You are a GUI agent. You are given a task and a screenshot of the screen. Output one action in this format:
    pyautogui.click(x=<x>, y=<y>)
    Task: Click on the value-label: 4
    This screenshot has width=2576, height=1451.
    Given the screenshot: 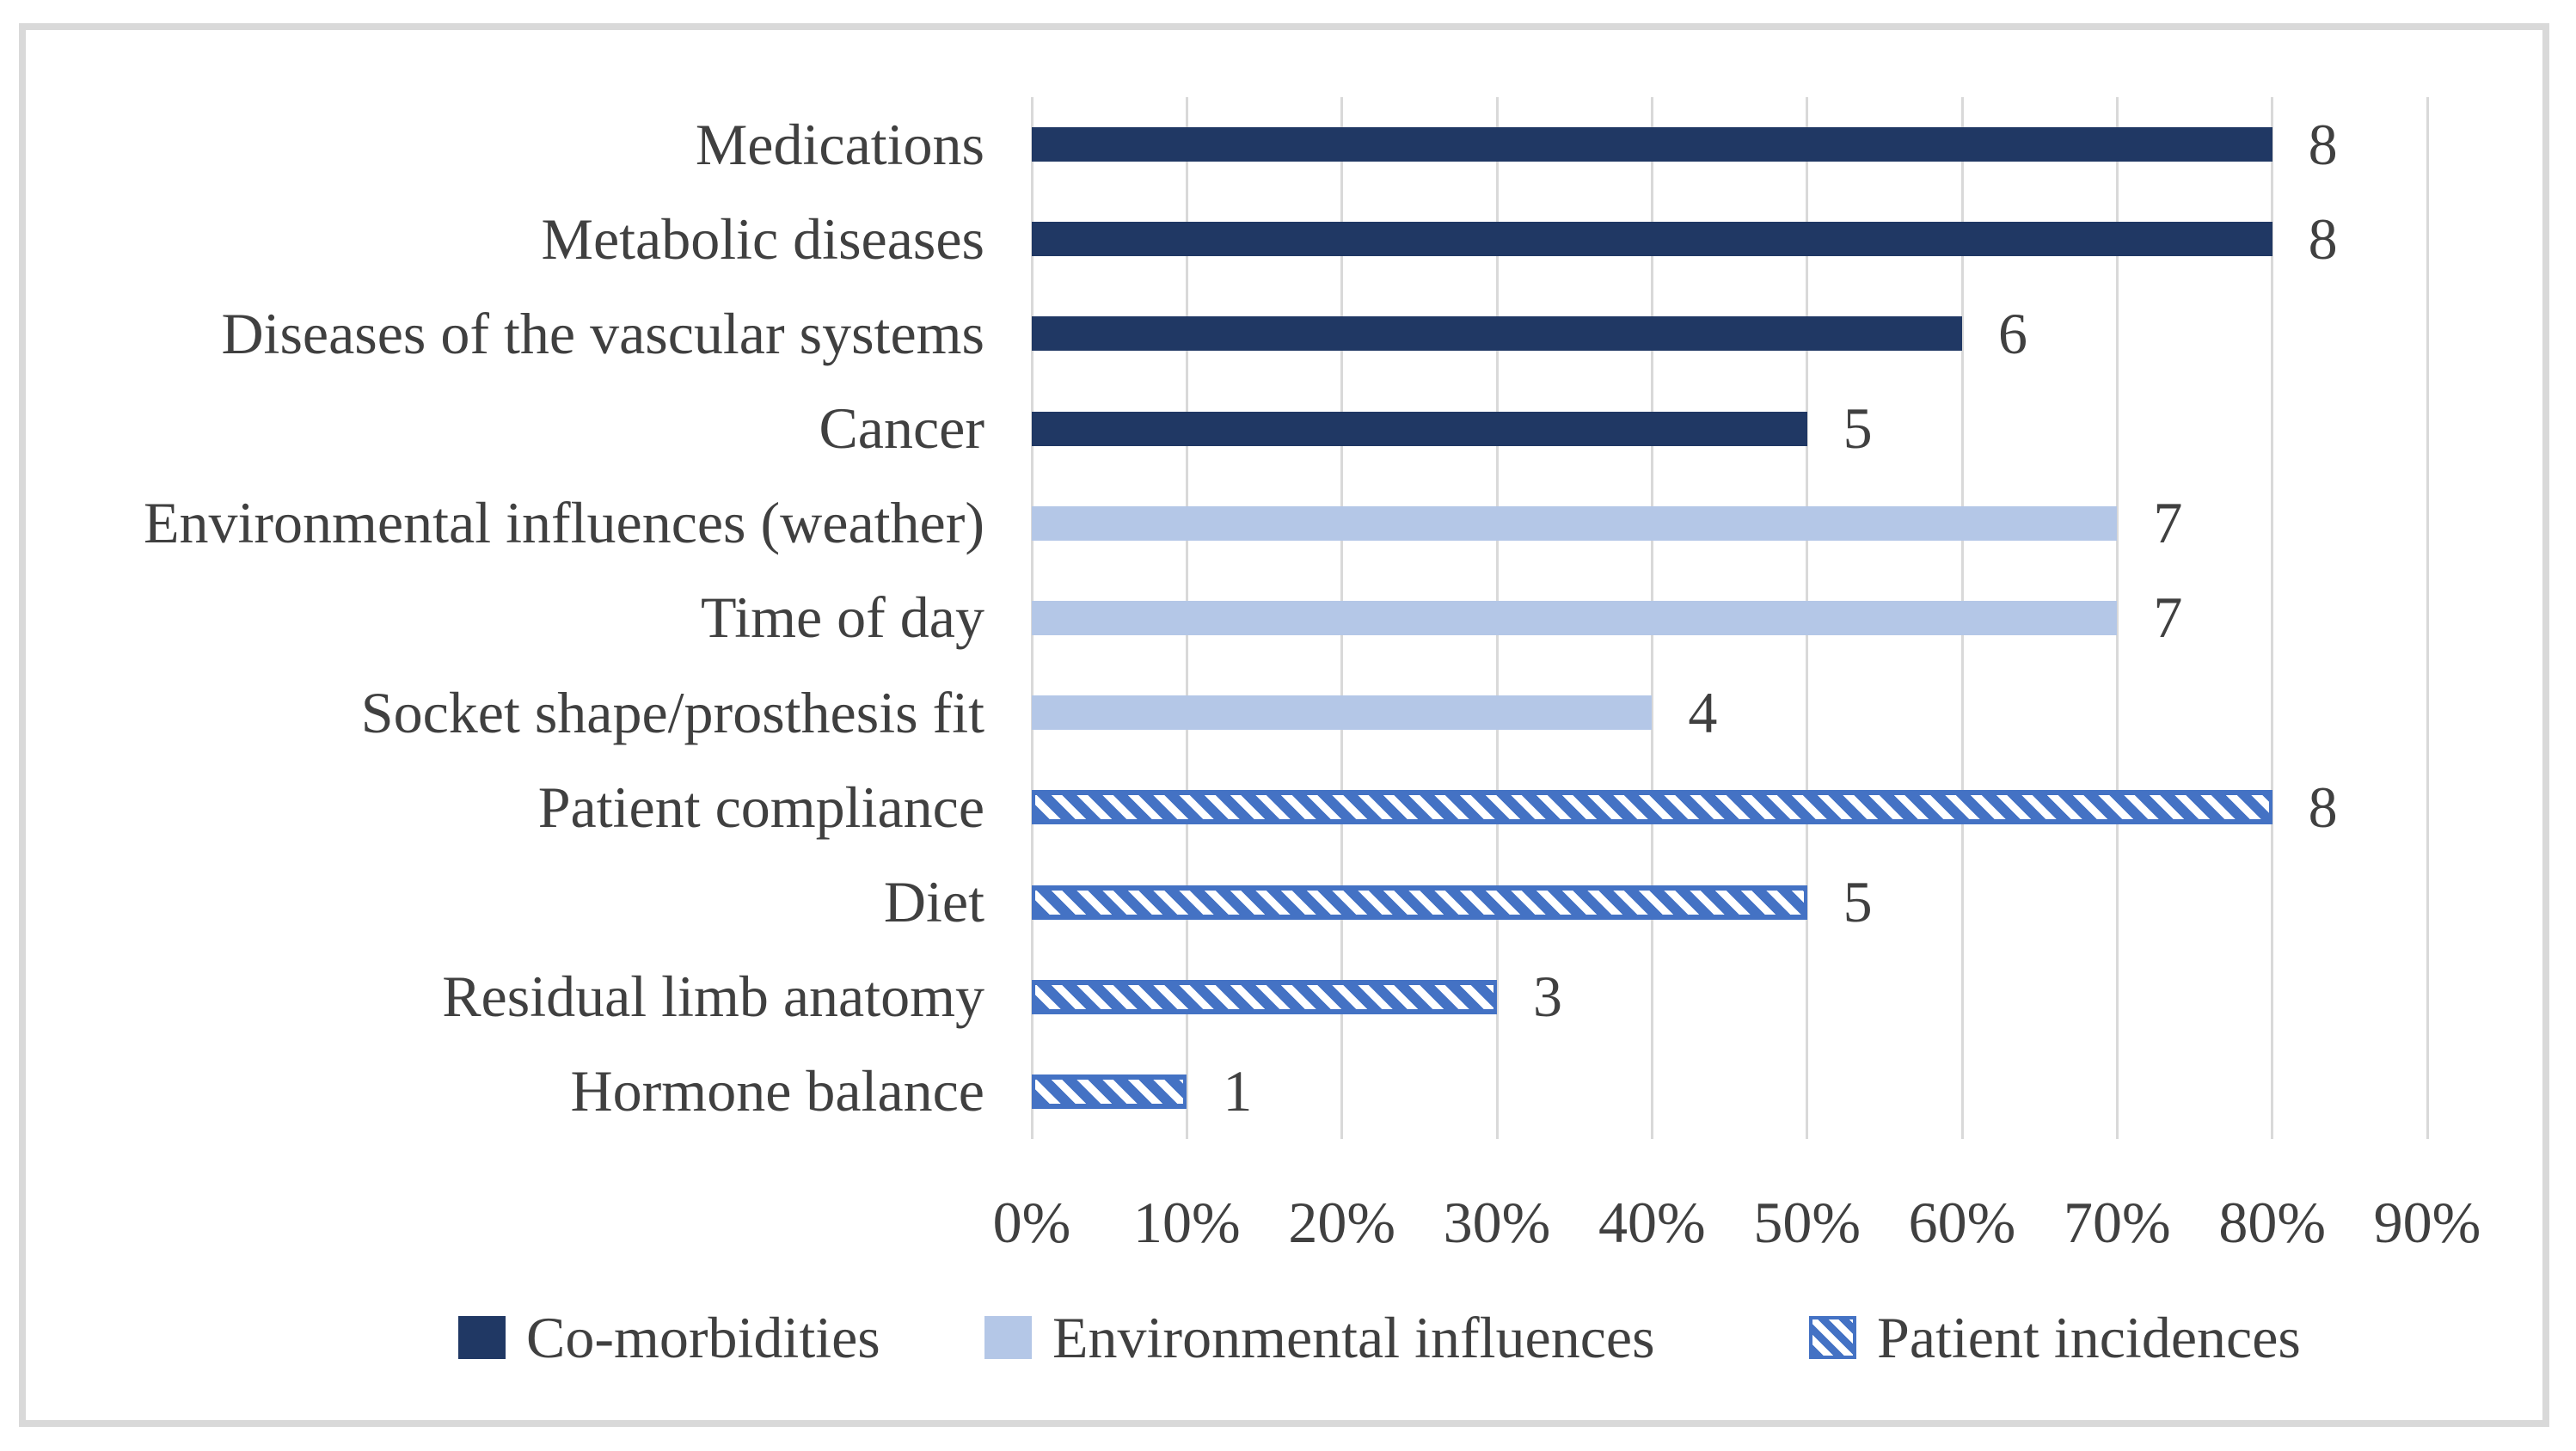 What is the action you would take?
    pyautogui.click(x=1703, y=712)
    